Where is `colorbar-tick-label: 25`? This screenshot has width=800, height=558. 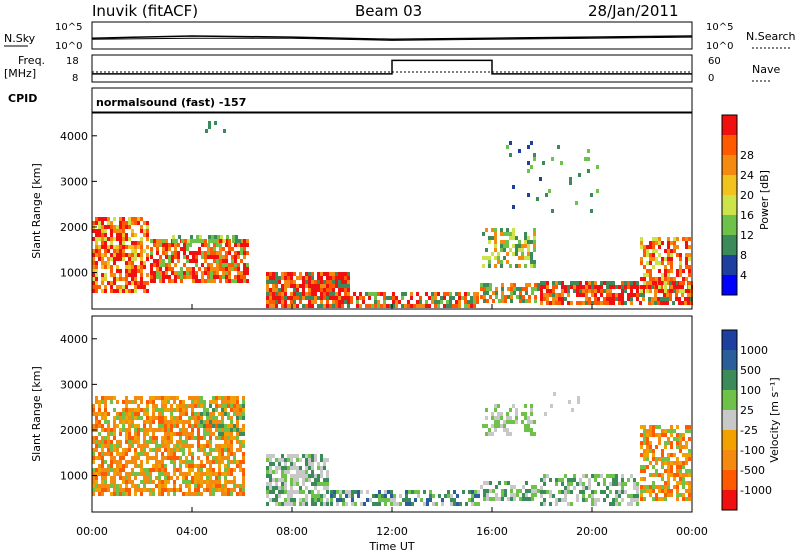 colorbar-tick-label: 25 is located at coordinates (747, 410).